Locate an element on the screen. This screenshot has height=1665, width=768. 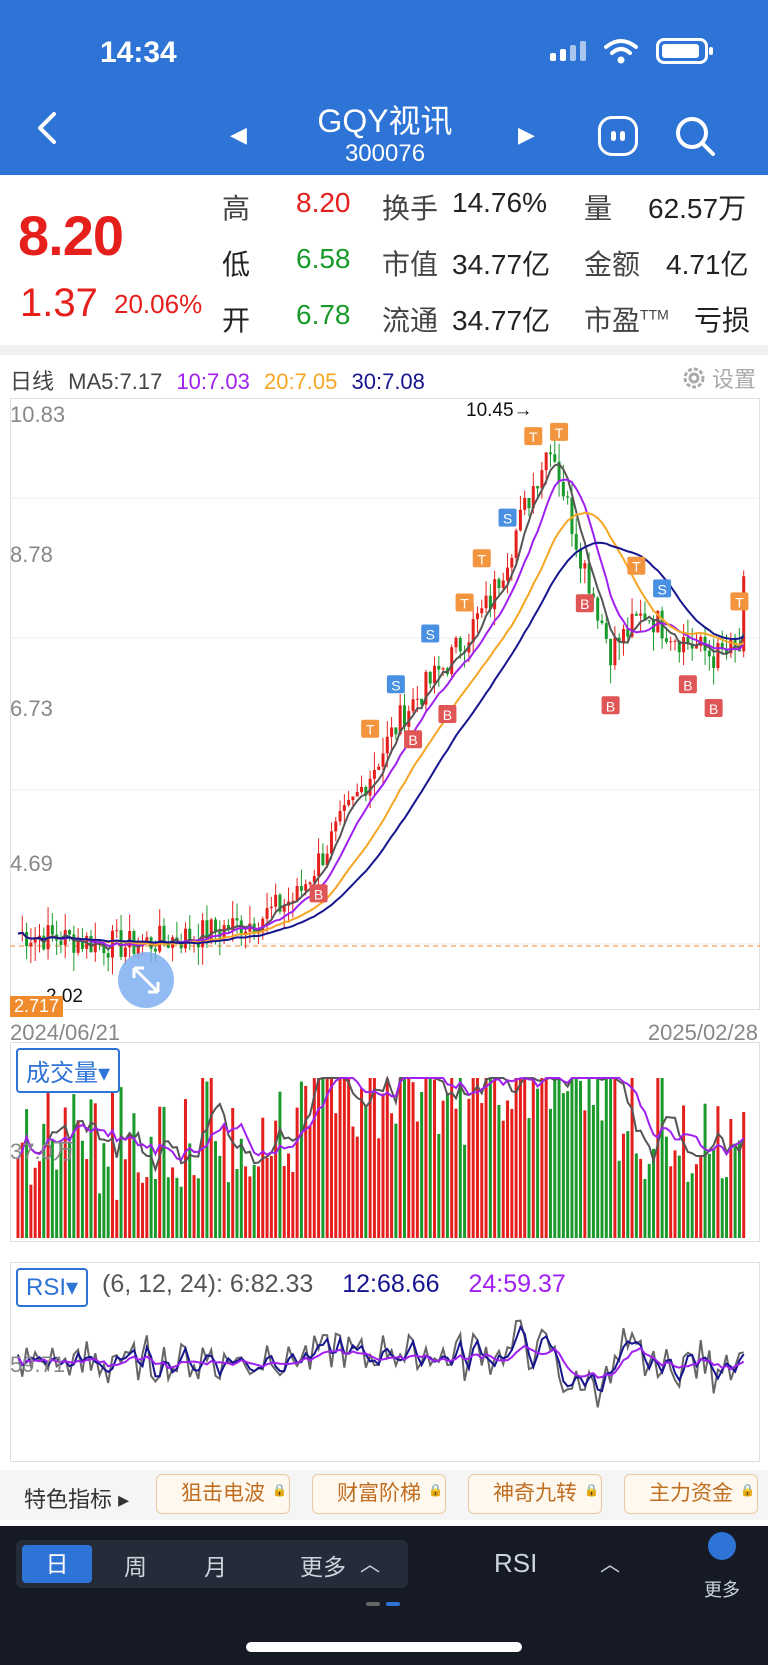
rsi-selector: RSI▾ is located at coordinates (52, 1287).